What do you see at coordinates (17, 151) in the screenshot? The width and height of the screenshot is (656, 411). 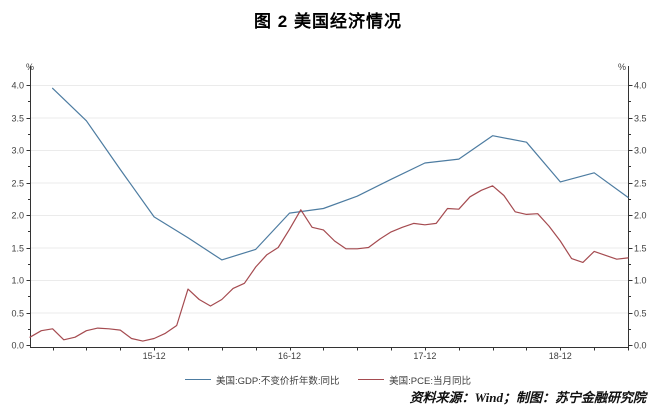 I see `y-tick-label-left: 3.0` at bounding box center [17, 151].